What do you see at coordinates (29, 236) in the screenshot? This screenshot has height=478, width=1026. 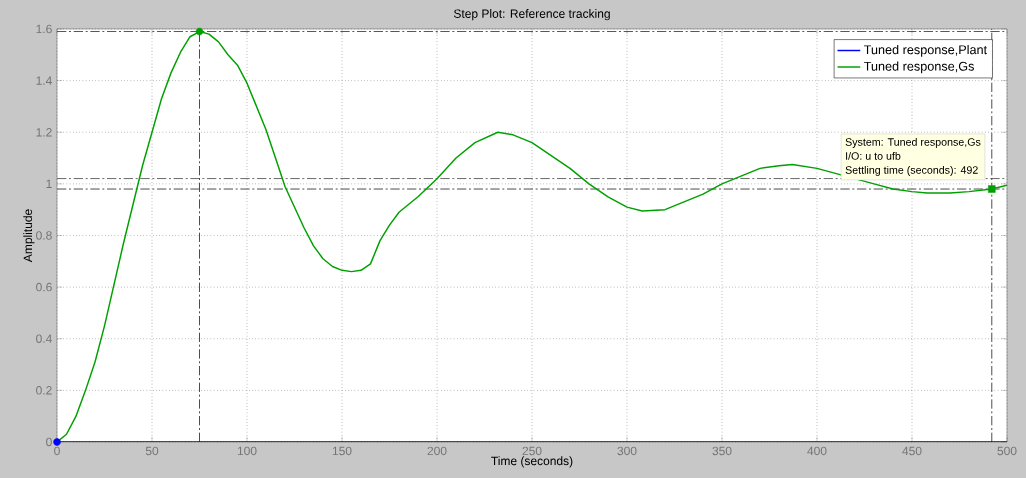 I see `y-axis-title: Amplitude` at bounding box center [29, 236].